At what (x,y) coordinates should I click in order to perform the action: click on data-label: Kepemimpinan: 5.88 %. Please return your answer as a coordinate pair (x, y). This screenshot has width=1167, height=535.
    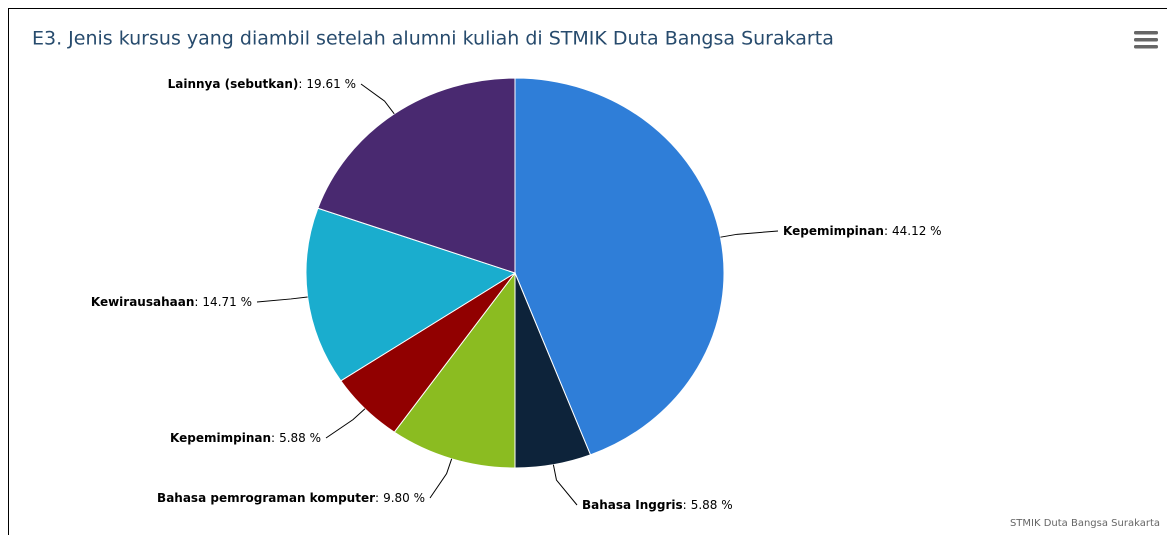
    Looking at the image, I should click on (245, 438).